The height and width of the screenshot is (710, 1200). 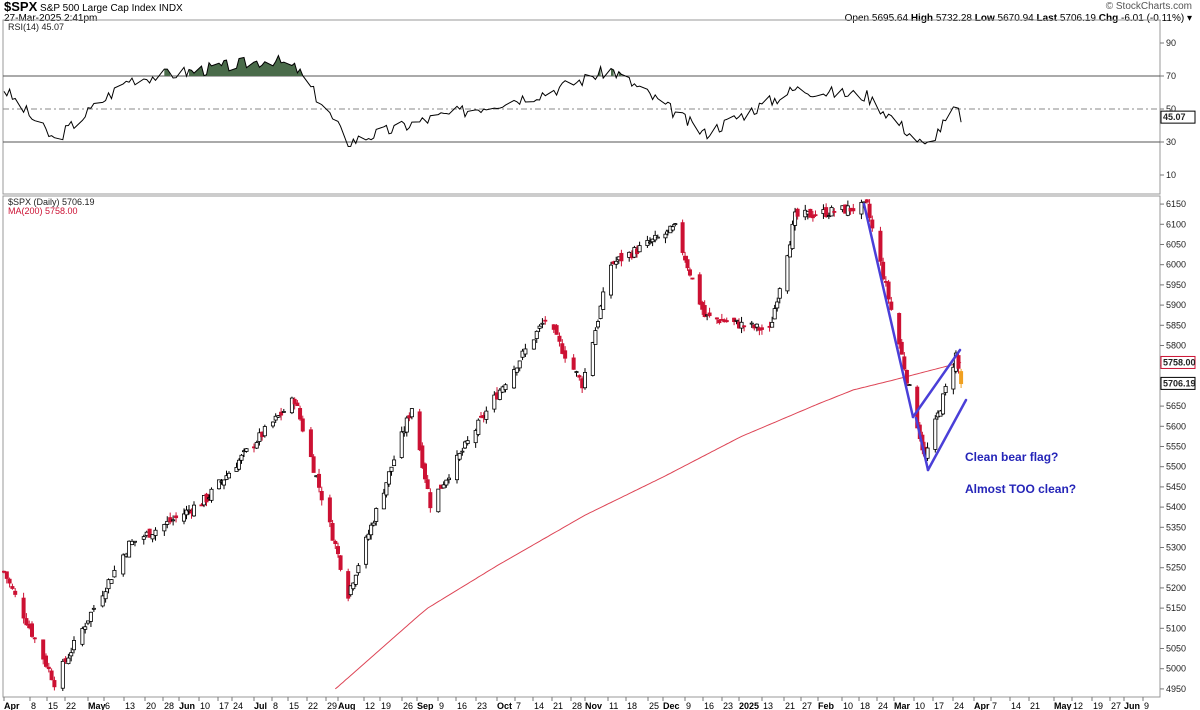 What do you see at coordinates (1179, 362) in the screenshot?
I see `ma-value-tag: 5758.00` at bounding box center [1179, 362].